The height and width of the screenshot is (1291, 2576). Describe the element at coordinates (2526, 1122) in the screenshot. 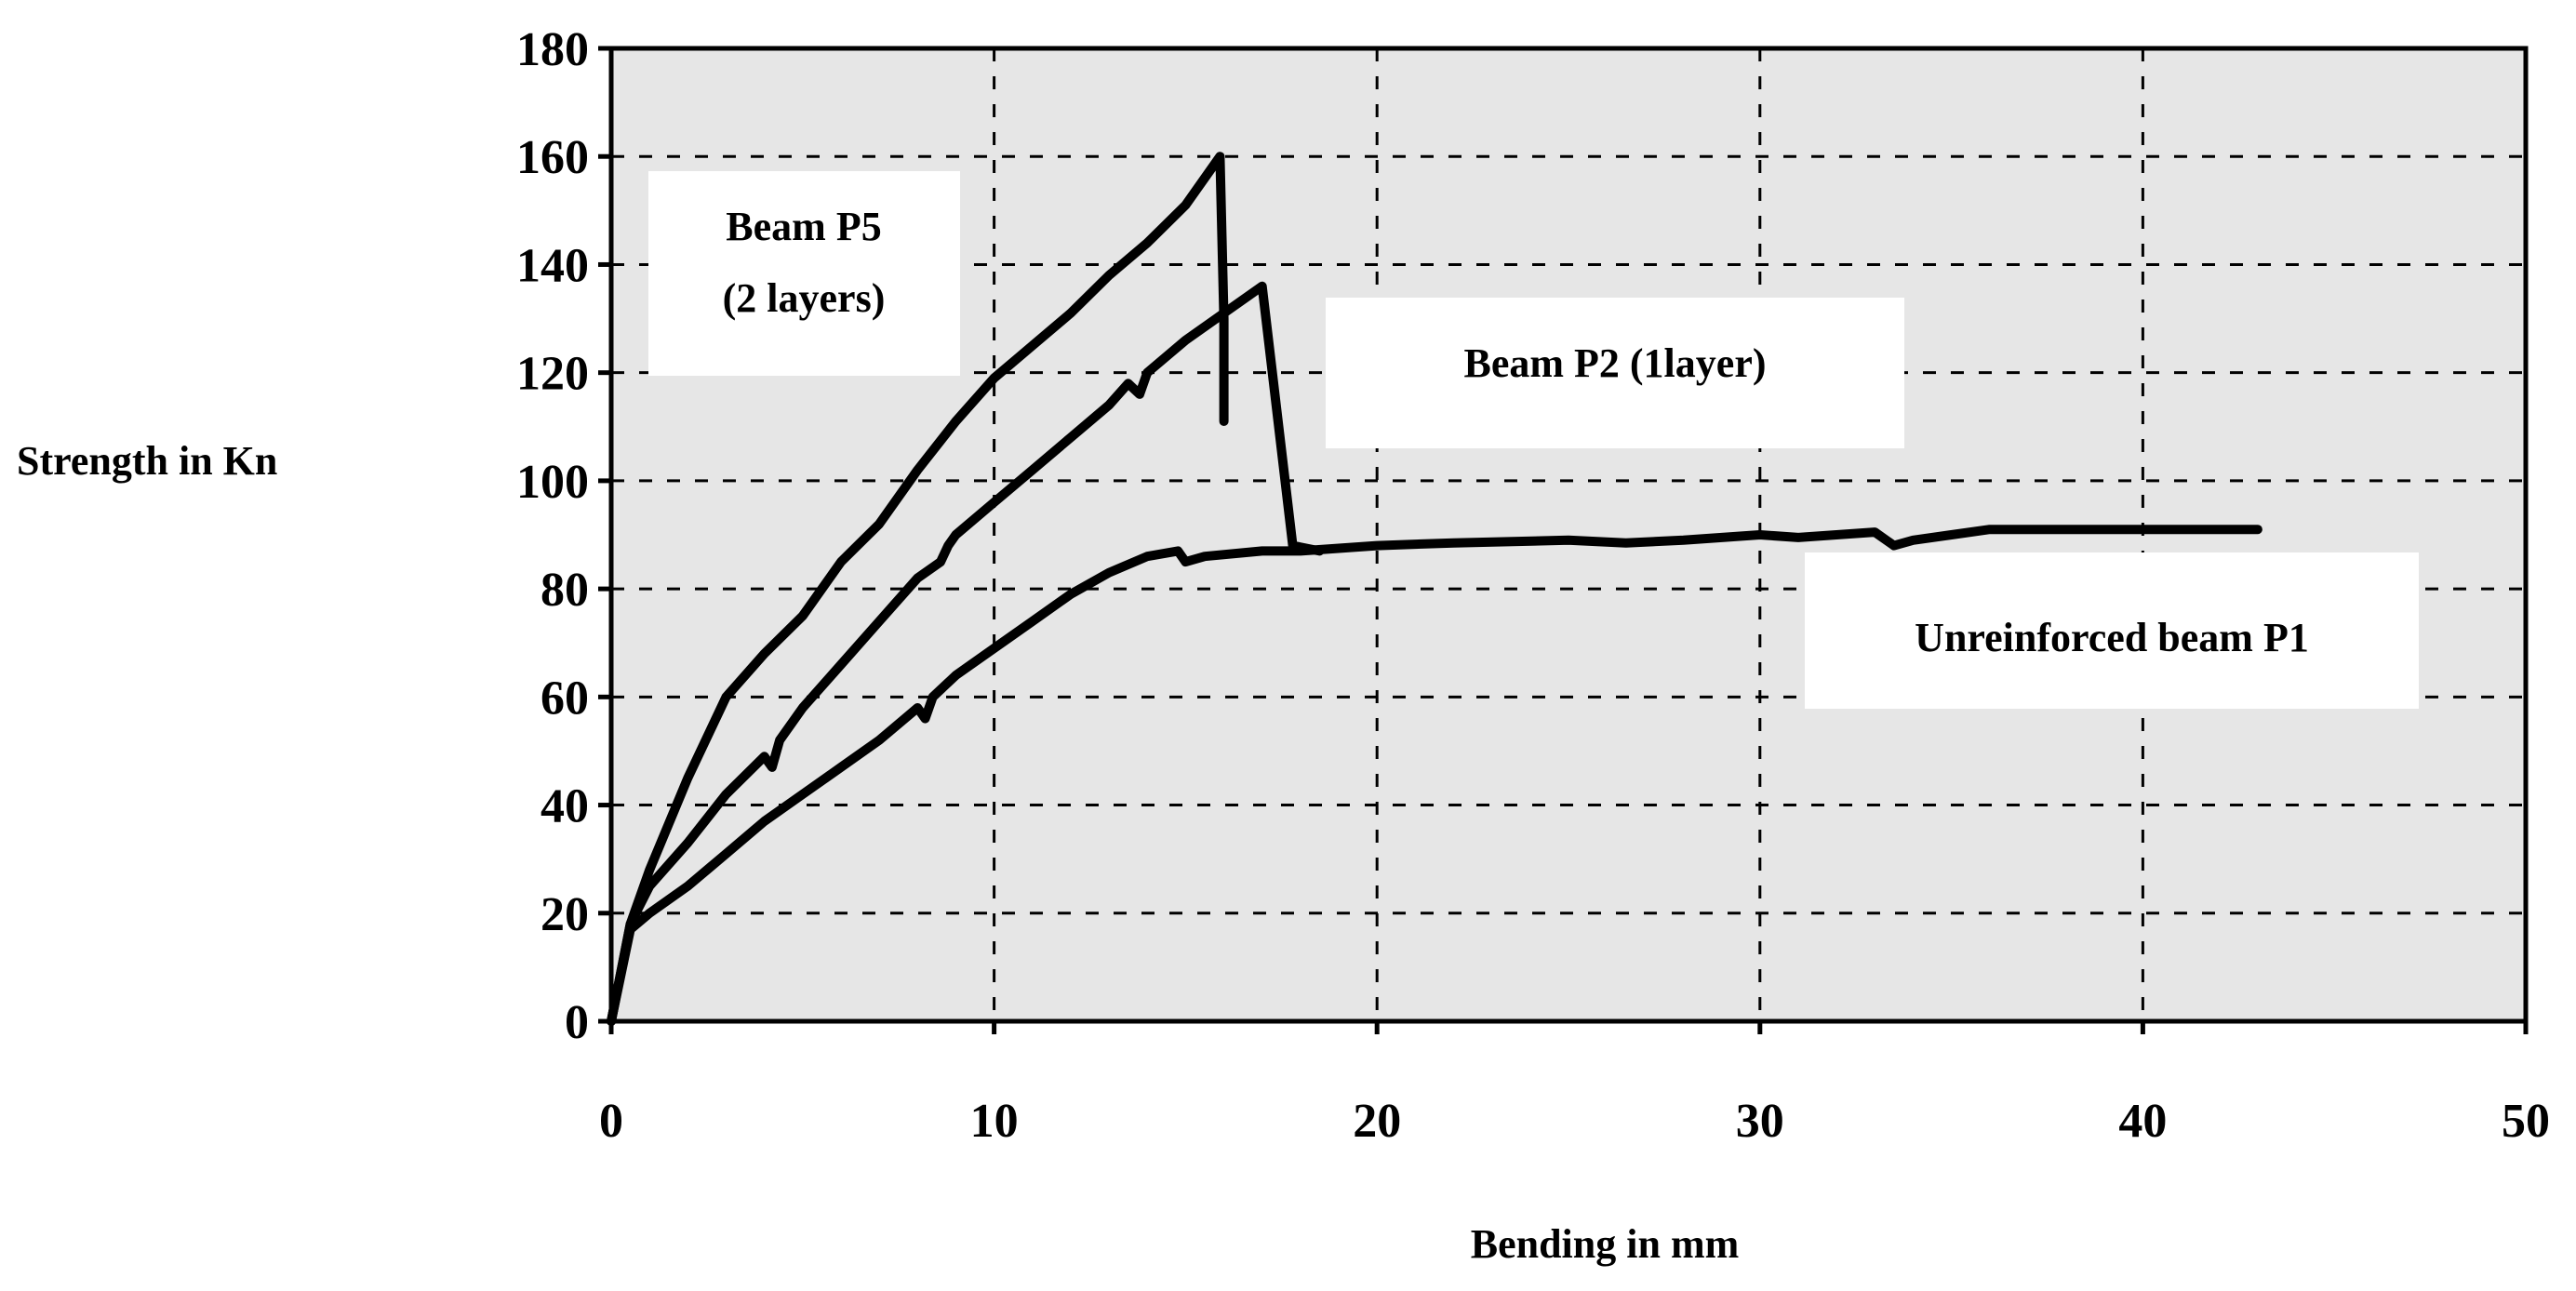

I see `x-tick-label: 50` at that location.